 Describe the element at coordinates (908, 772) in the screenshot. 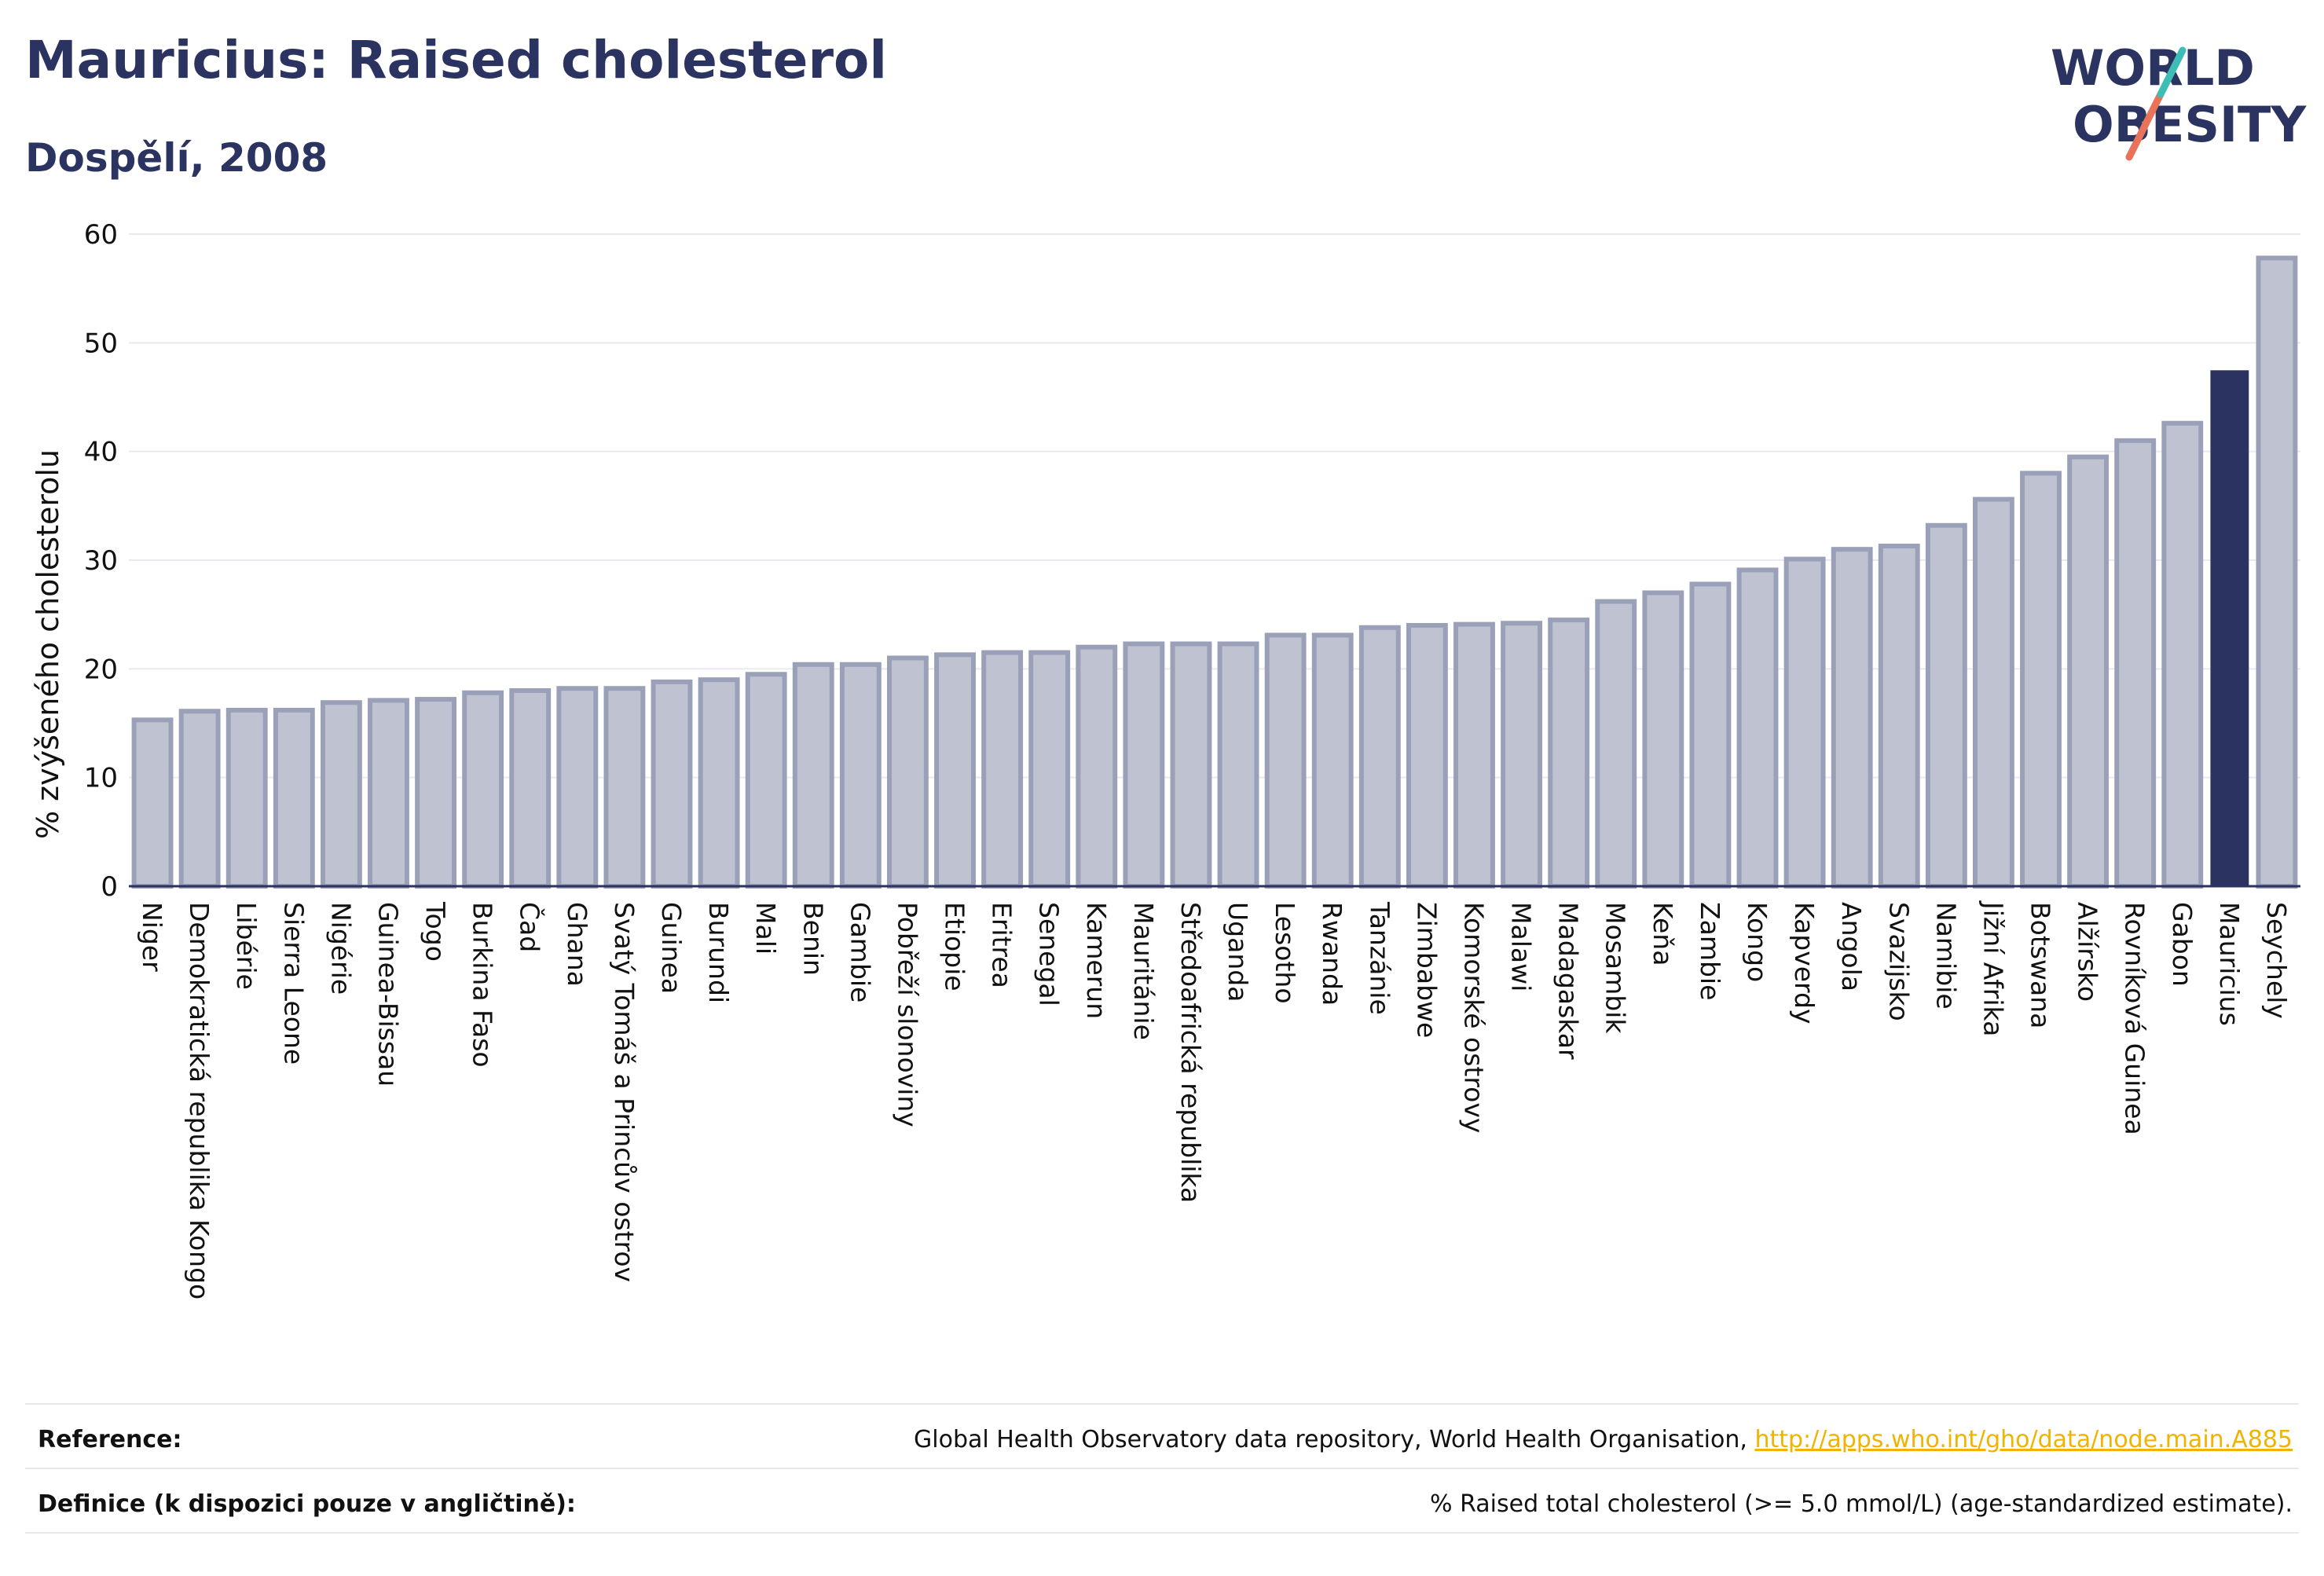

I see `bar-pobřeží-slonoviny` at that location.